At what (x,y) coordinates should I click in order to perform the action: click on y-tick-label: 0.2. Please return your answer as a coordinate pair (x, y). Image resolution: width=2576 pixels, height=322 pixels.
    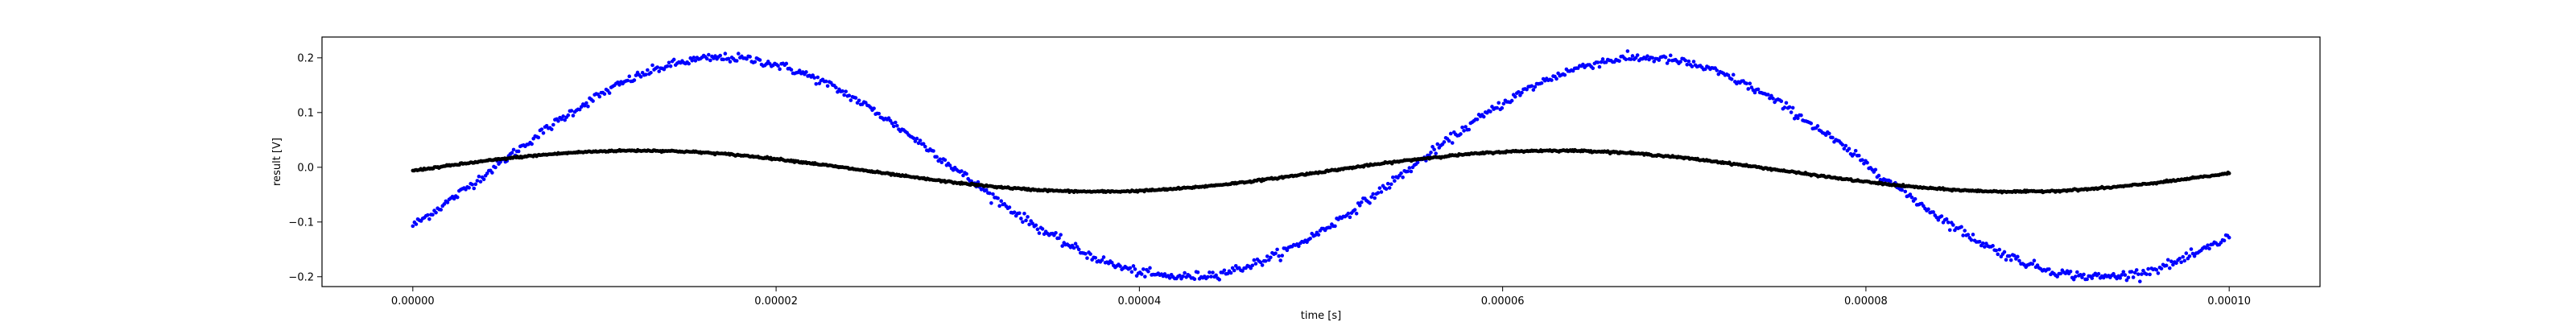
    Looking at the image, I should click on (305, 58).